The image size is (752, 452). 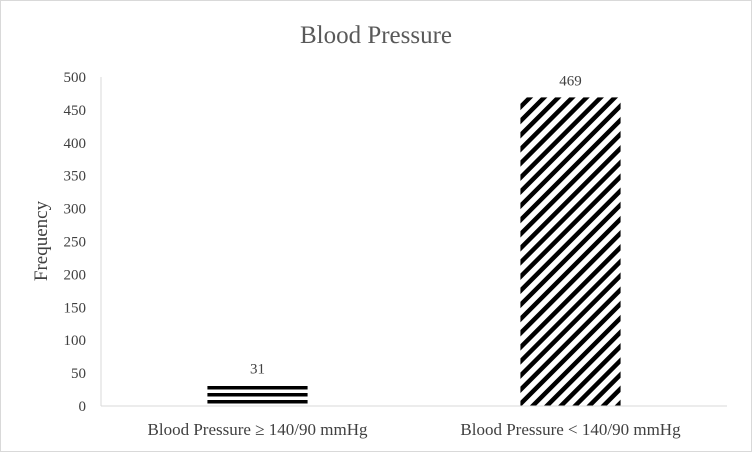 I want to click on data-label: 31, so click(x=257, y=370).